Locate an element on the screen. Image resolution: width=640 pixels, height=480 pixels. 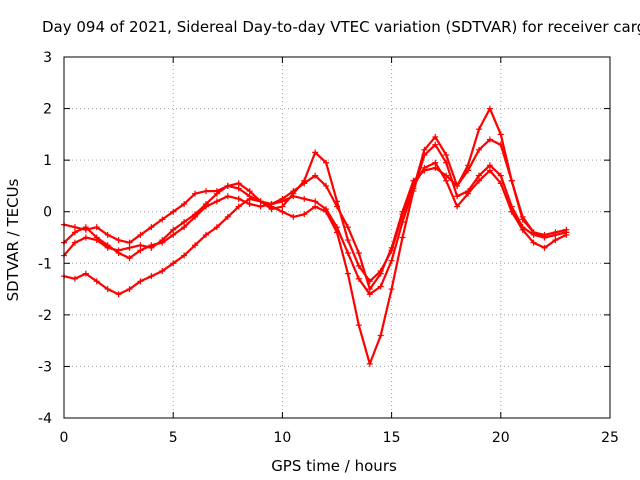
x-tick-label: 15 is located at coordinates (392, 438).